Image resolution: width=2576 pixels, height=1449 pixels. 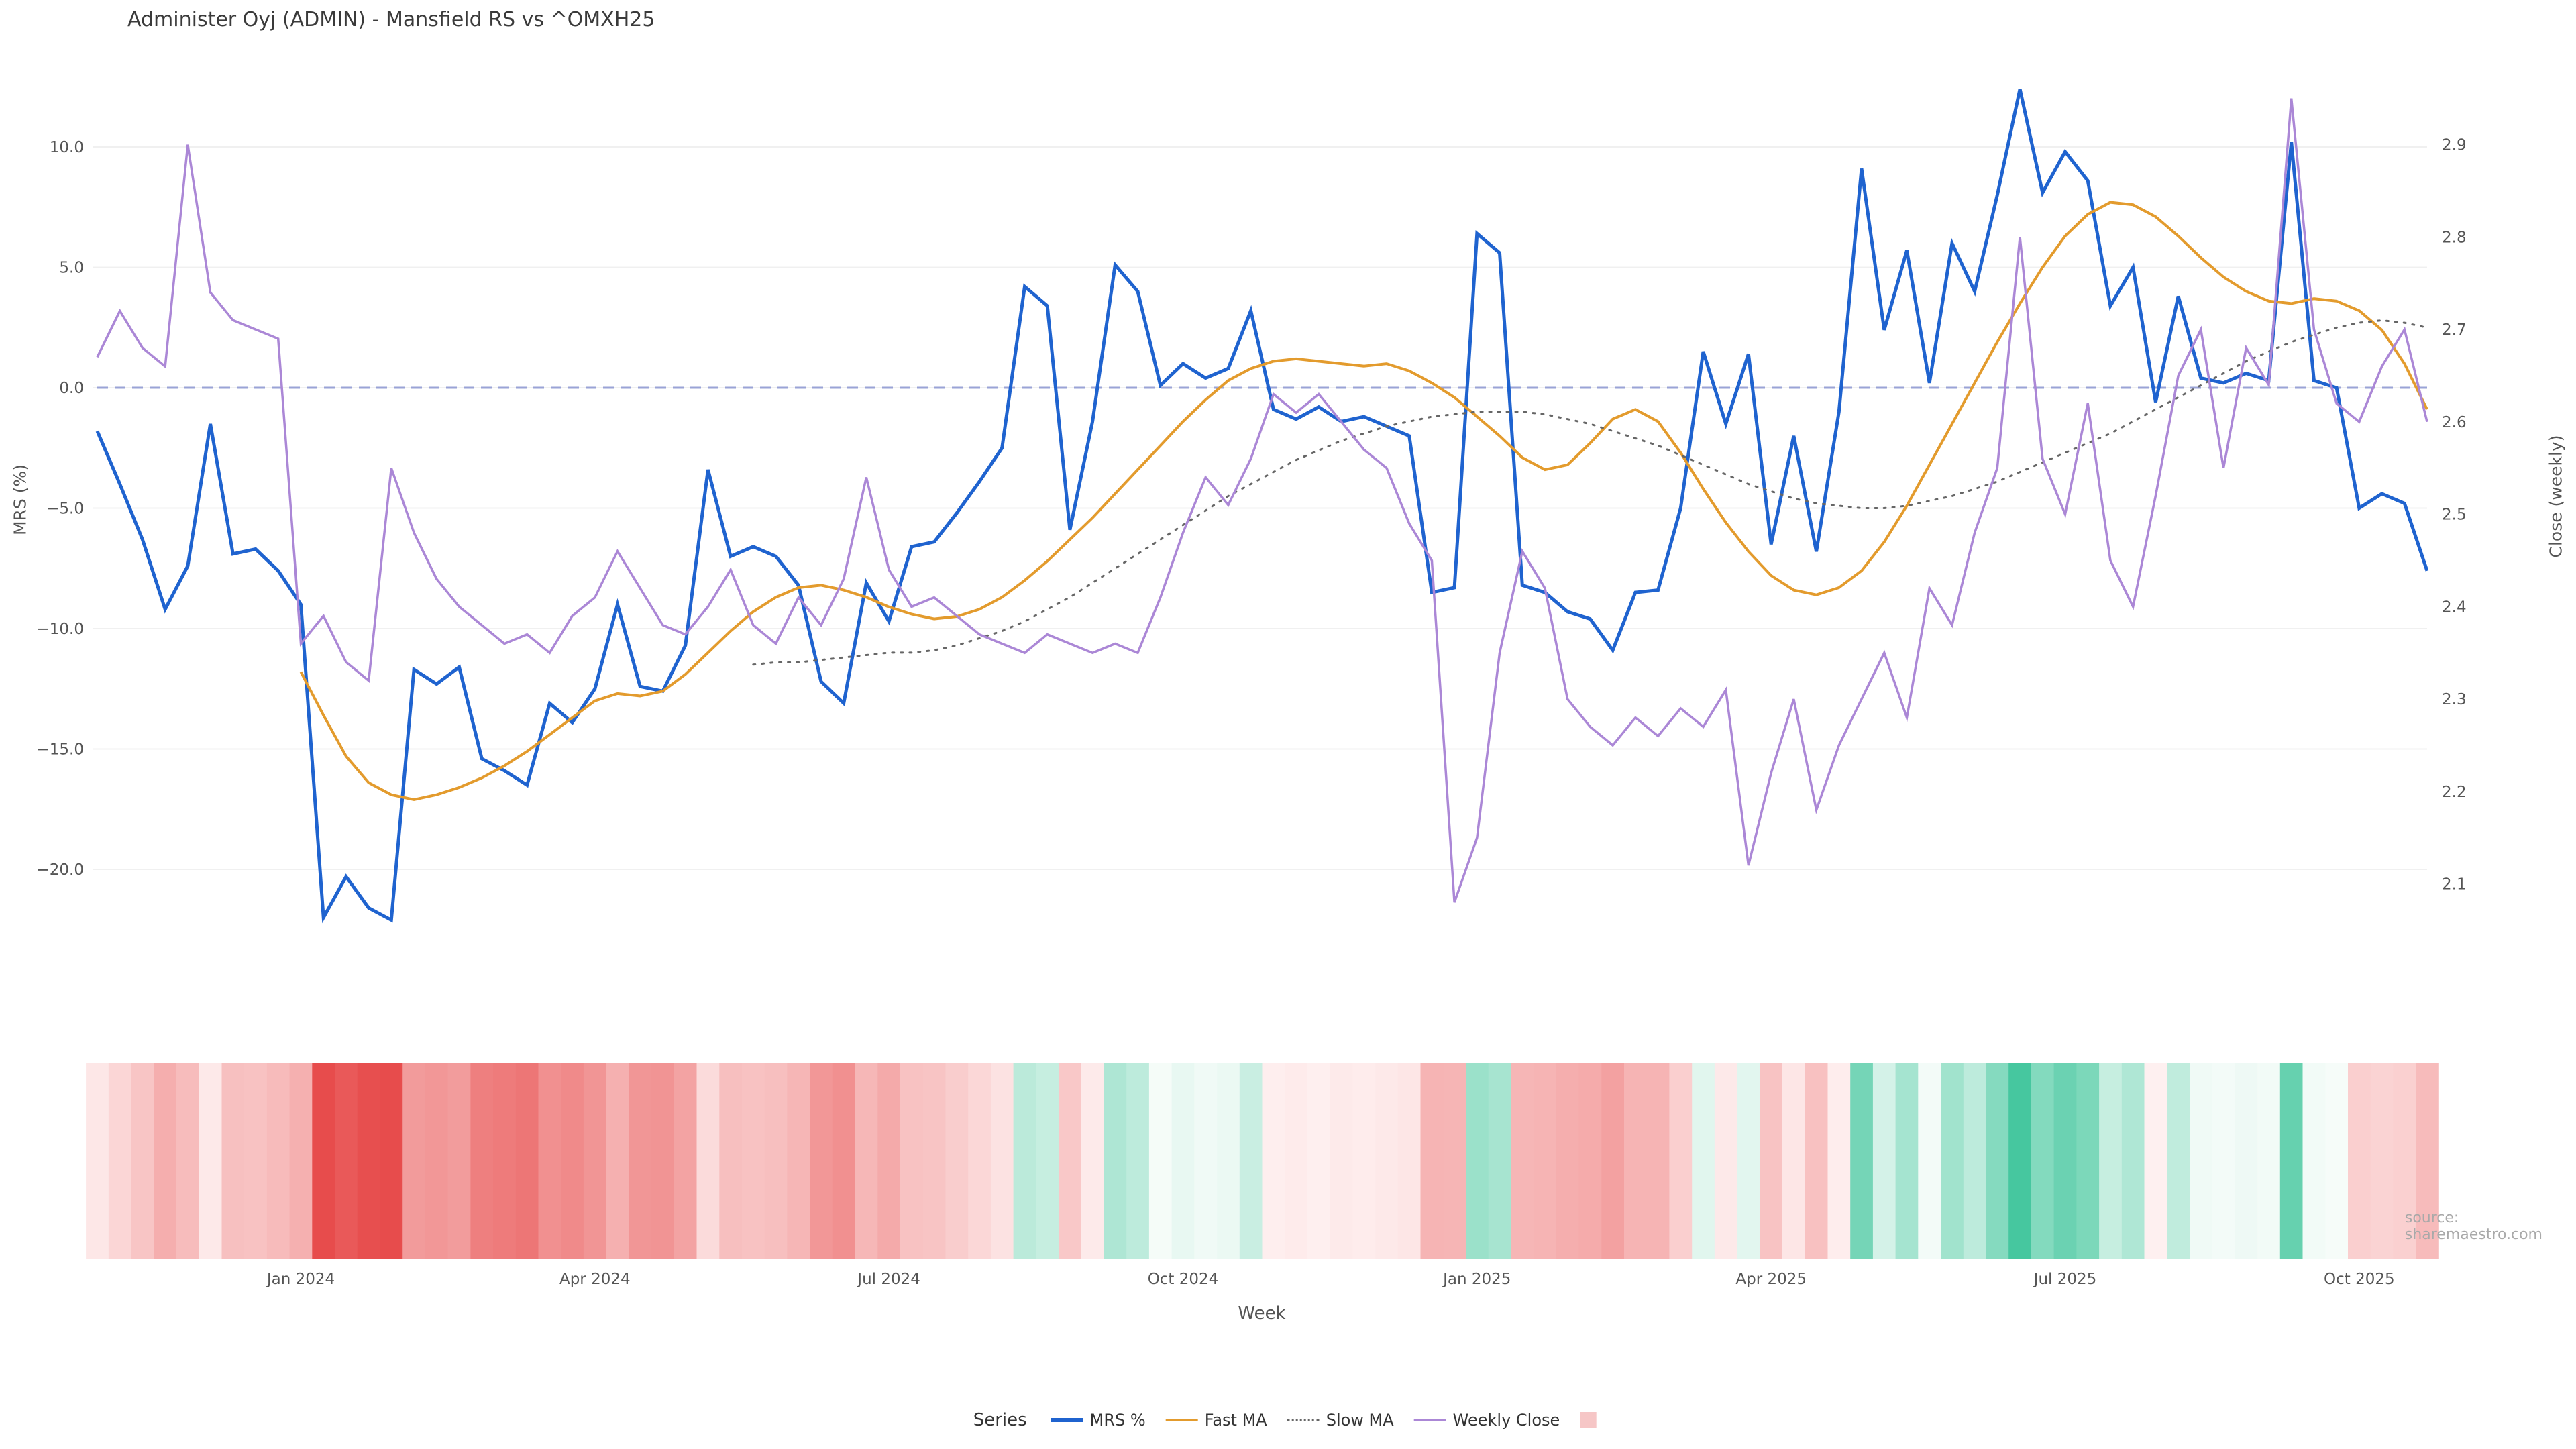 What do you see at coordinates (20, 500) in the screenshot?
I see `y-axis-left-label: MRS (%)` at bounding box center [20, 500].